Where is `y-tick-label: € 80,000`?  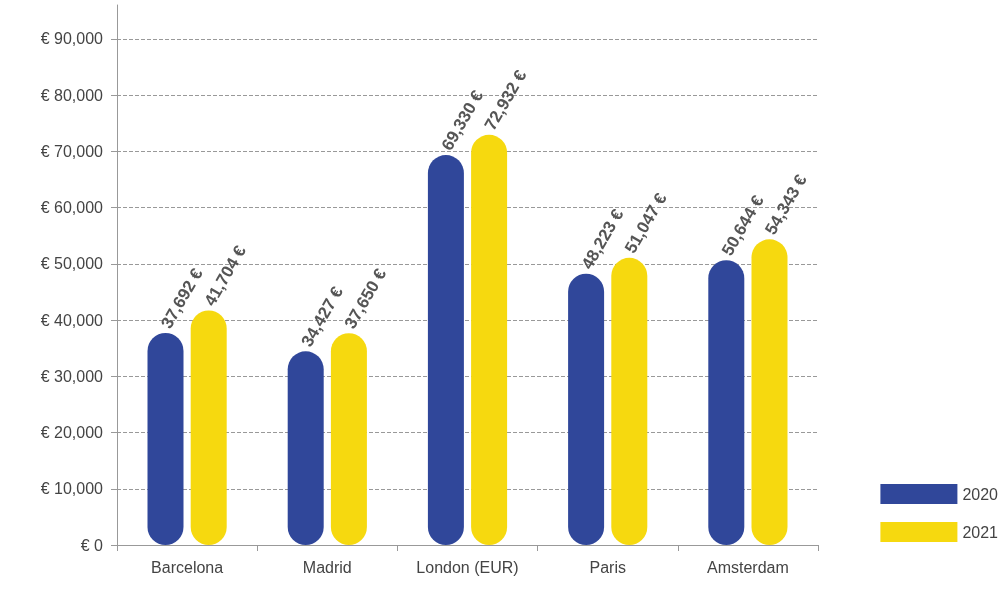
y-tick-label: € 80,000 is located at coordinates (72, 95).